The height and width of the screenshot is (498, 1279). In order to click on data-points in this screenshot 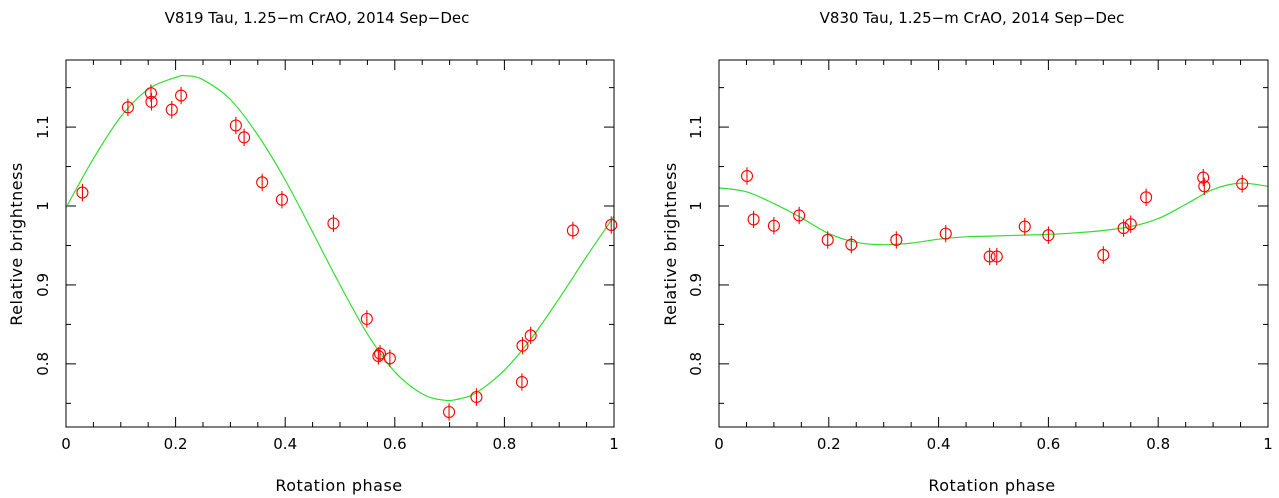, I will do `click(994, 216)`.